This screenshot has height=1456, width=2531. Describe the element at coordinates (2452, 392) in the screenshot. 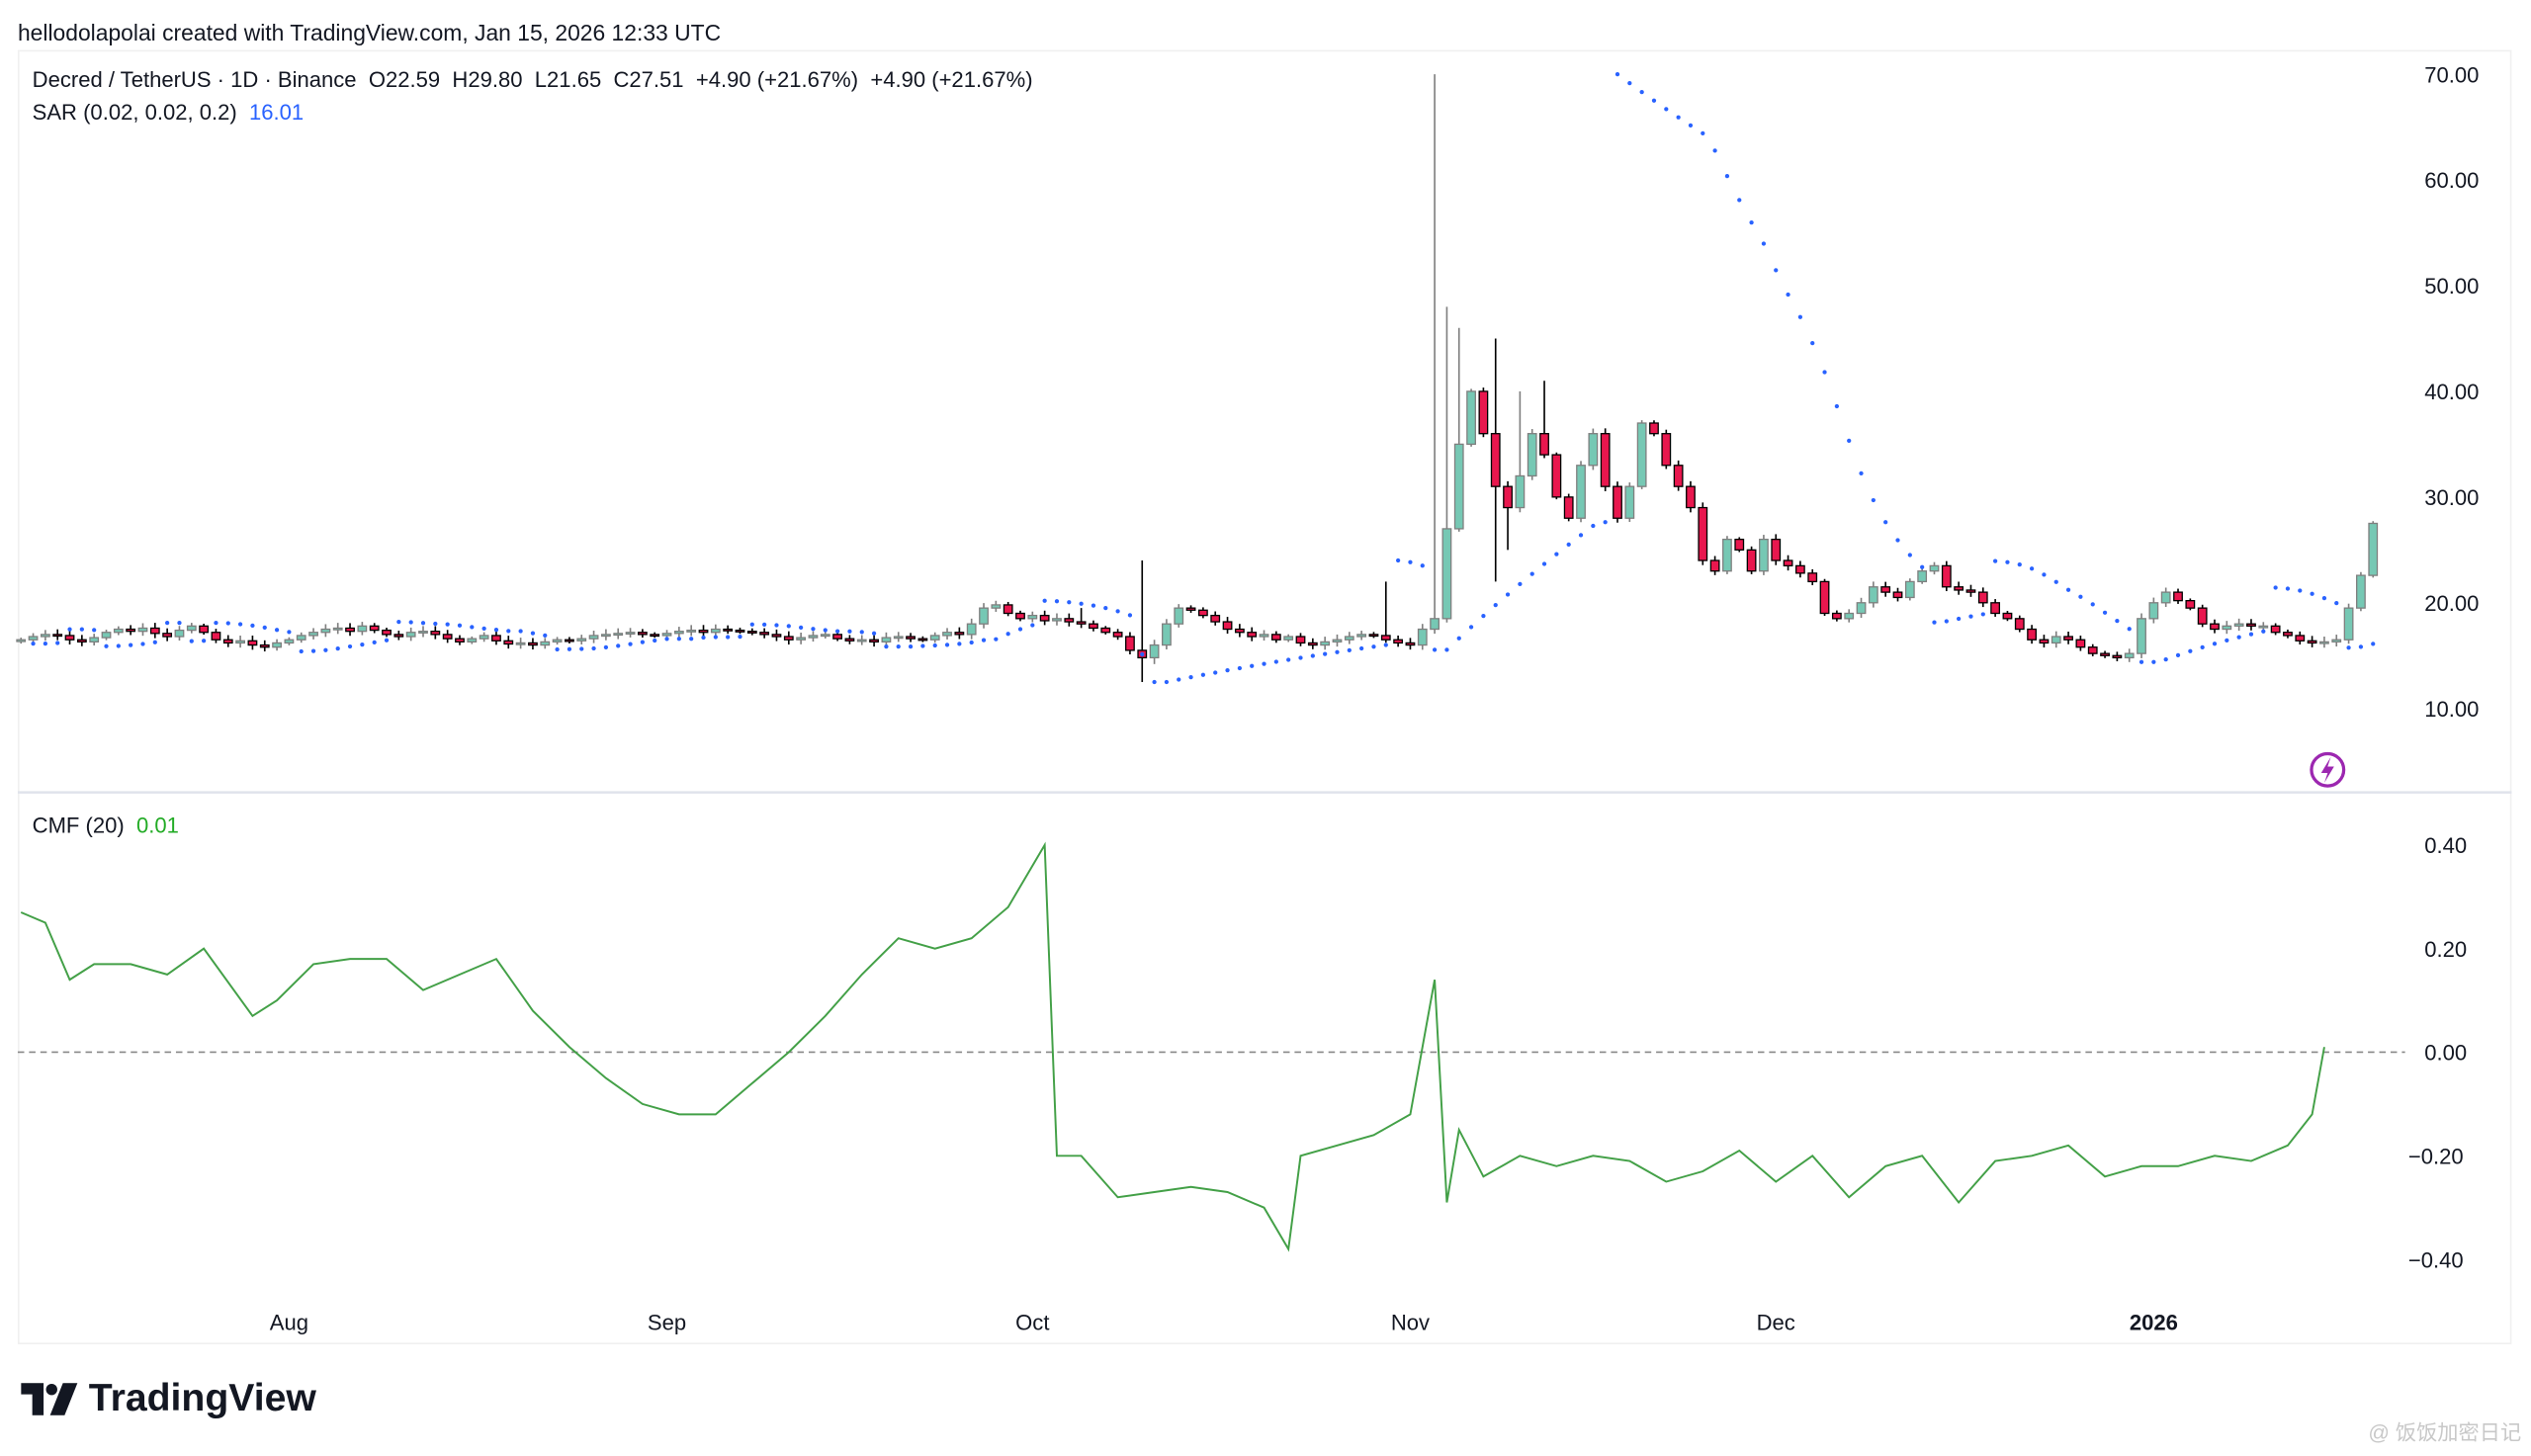

I see `price-axis: 70.00 60.00 50.00 40.00 30.00 20.00 10.00` at that location.